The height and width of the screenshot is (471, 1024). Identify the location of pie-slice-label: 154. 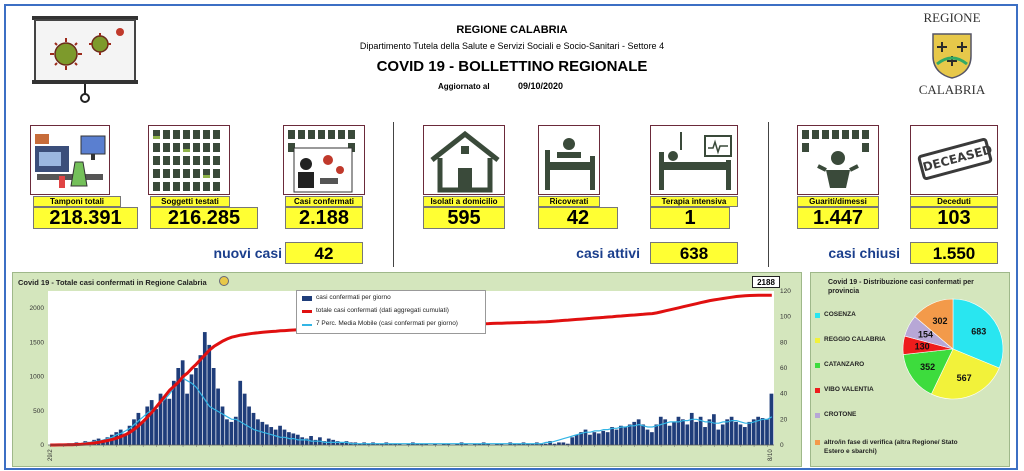
(925, 335).